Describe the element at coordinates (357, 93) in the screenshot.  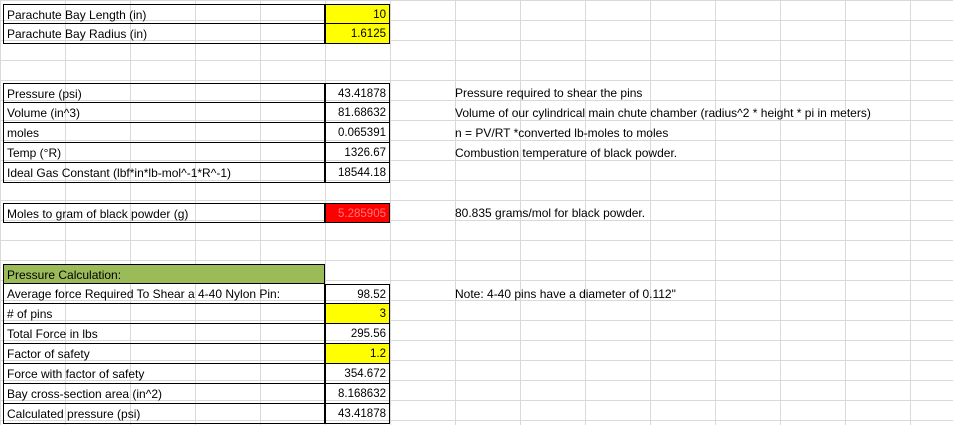
I see `pressure-value: 43.41878` at that location.